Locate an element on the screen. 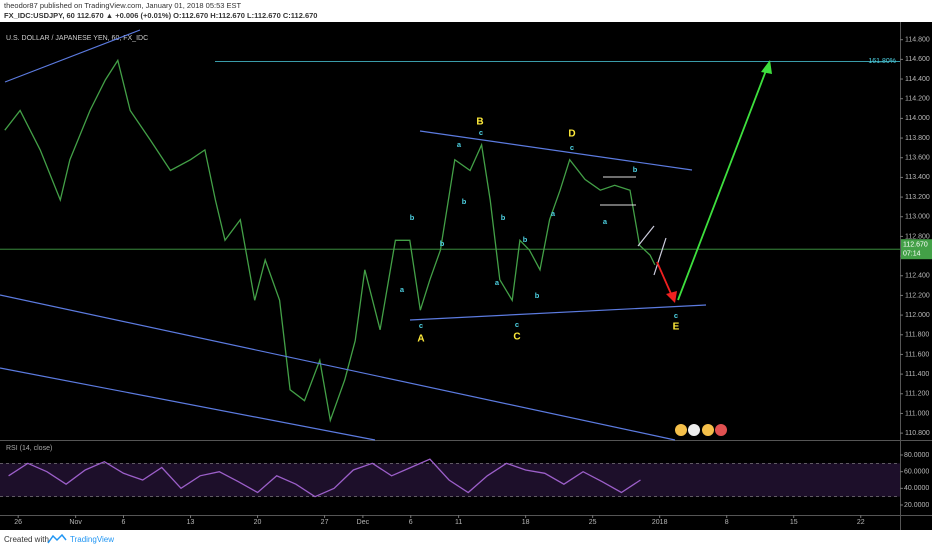 This screenshot has width=932, height=555. x-tick-label: 15 is located at coordinates (794, 522).